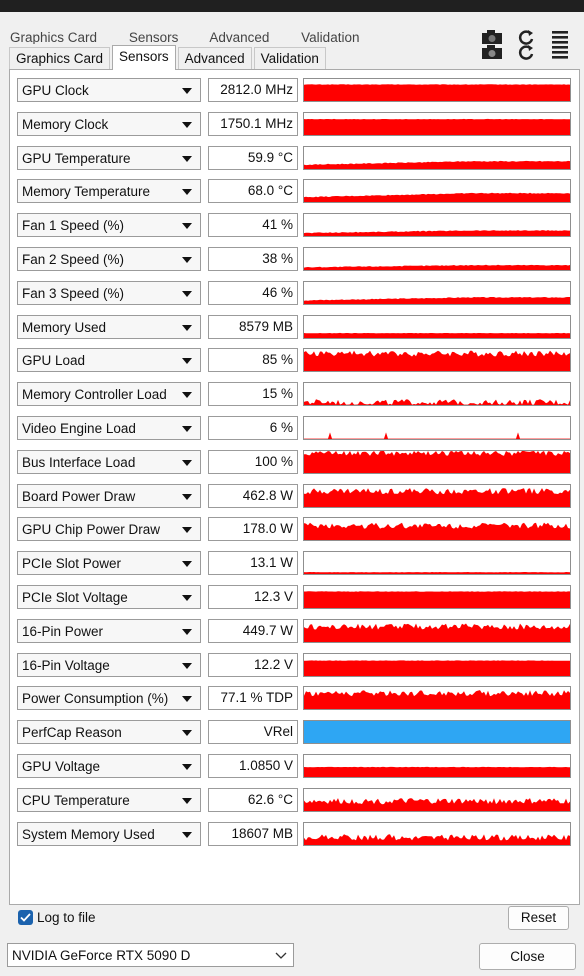  I want to click on sensor-label: Memory Clock, so click(65, 124).